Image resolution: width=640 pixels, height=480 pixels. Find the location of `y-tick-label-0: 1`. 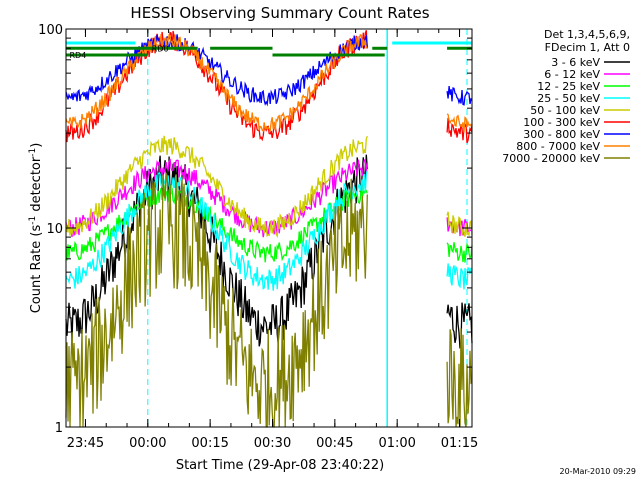

y-tick-label-0: 1 is located at coordinates (59, 428).